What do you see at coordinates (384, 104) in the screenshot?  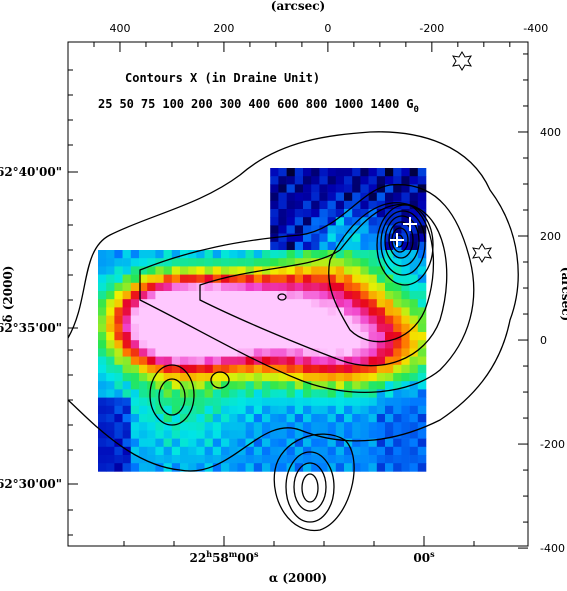 I see `legend-level: 1400` at bounding box center [384, 104].